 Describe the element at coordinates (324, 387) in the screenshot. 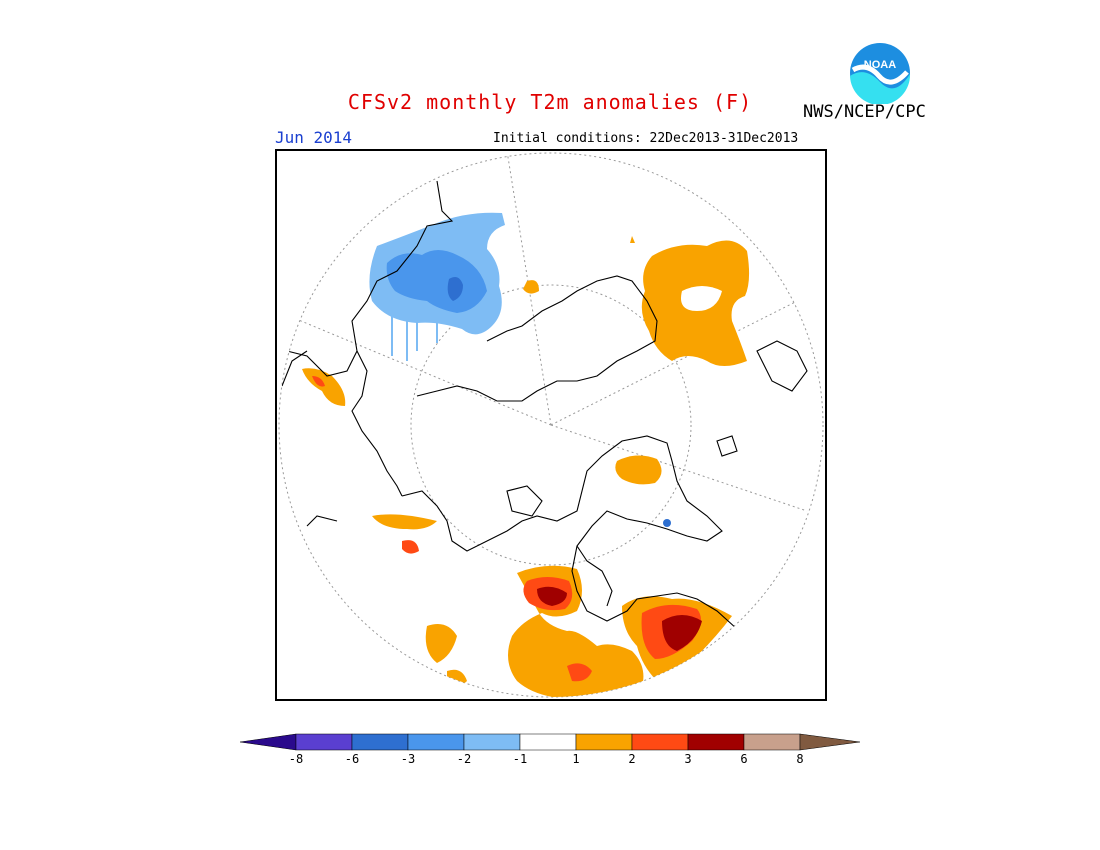

I see `warm-anomaly-bering` at that location.